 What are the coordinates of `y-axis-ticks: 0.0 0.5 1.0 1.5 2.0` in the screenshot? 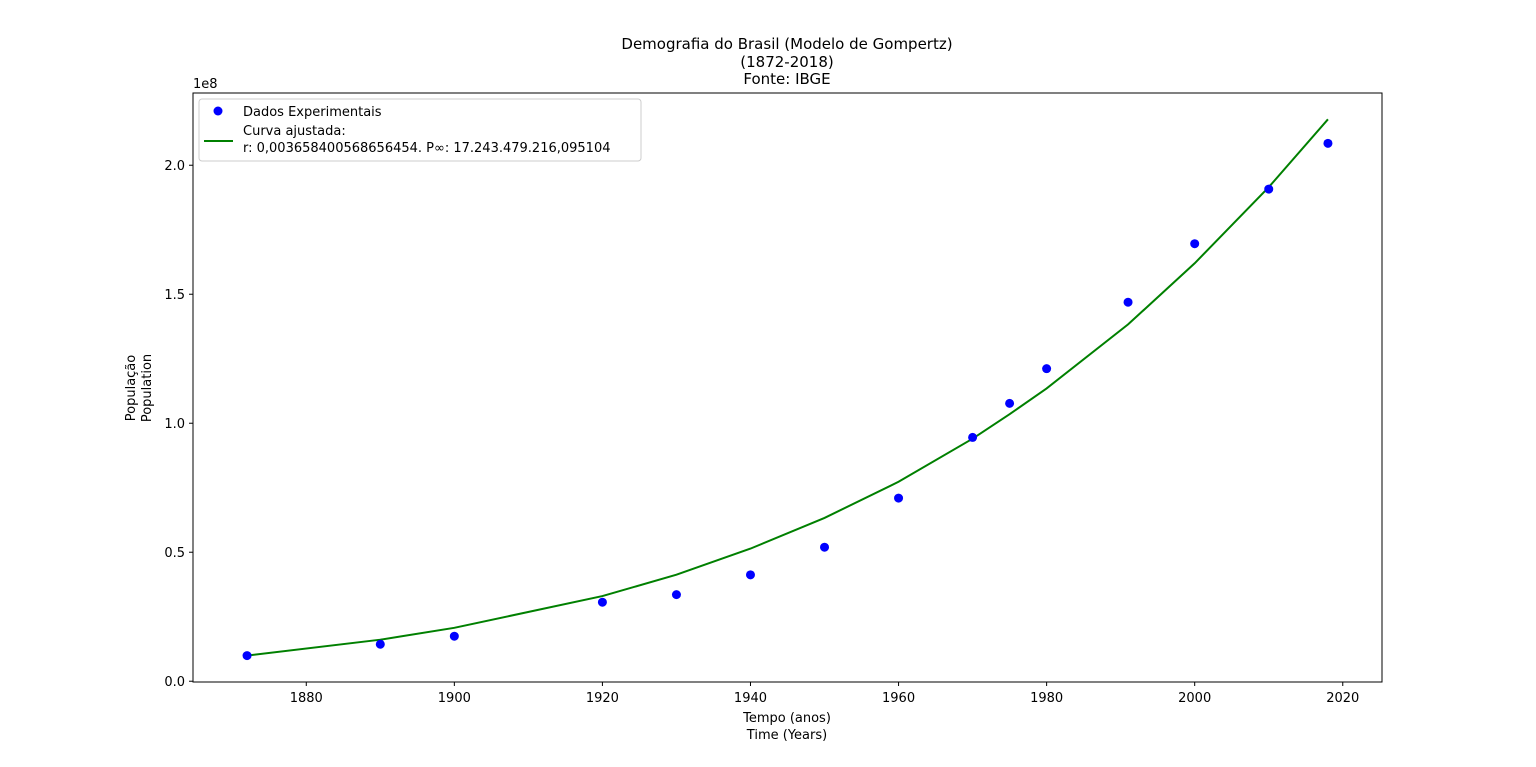 It's located at (178, 424).